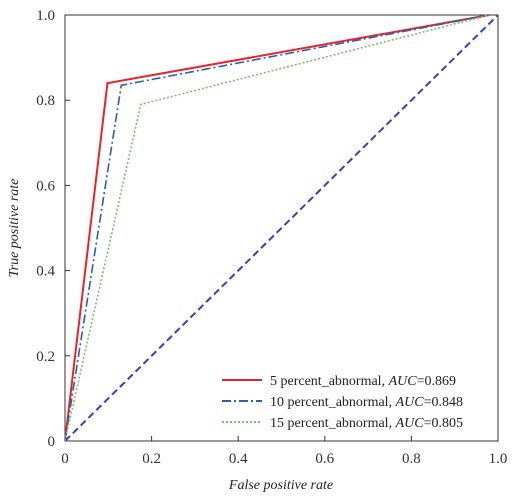  What do you see at coordinates (329, 381) in the screenshot?
I see `legend-label-prefix: 5 percent_abnormal,` at bounding box center [329, 381].